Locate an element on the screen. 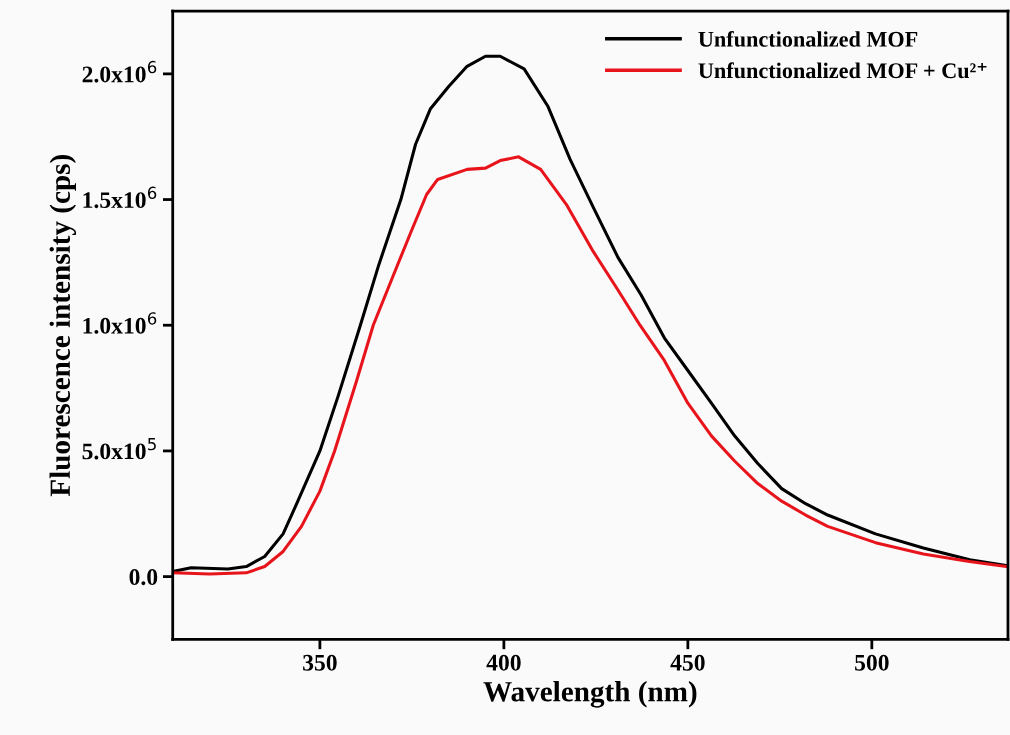  x-tick-label: 500 is located at coordinates (872, 662).